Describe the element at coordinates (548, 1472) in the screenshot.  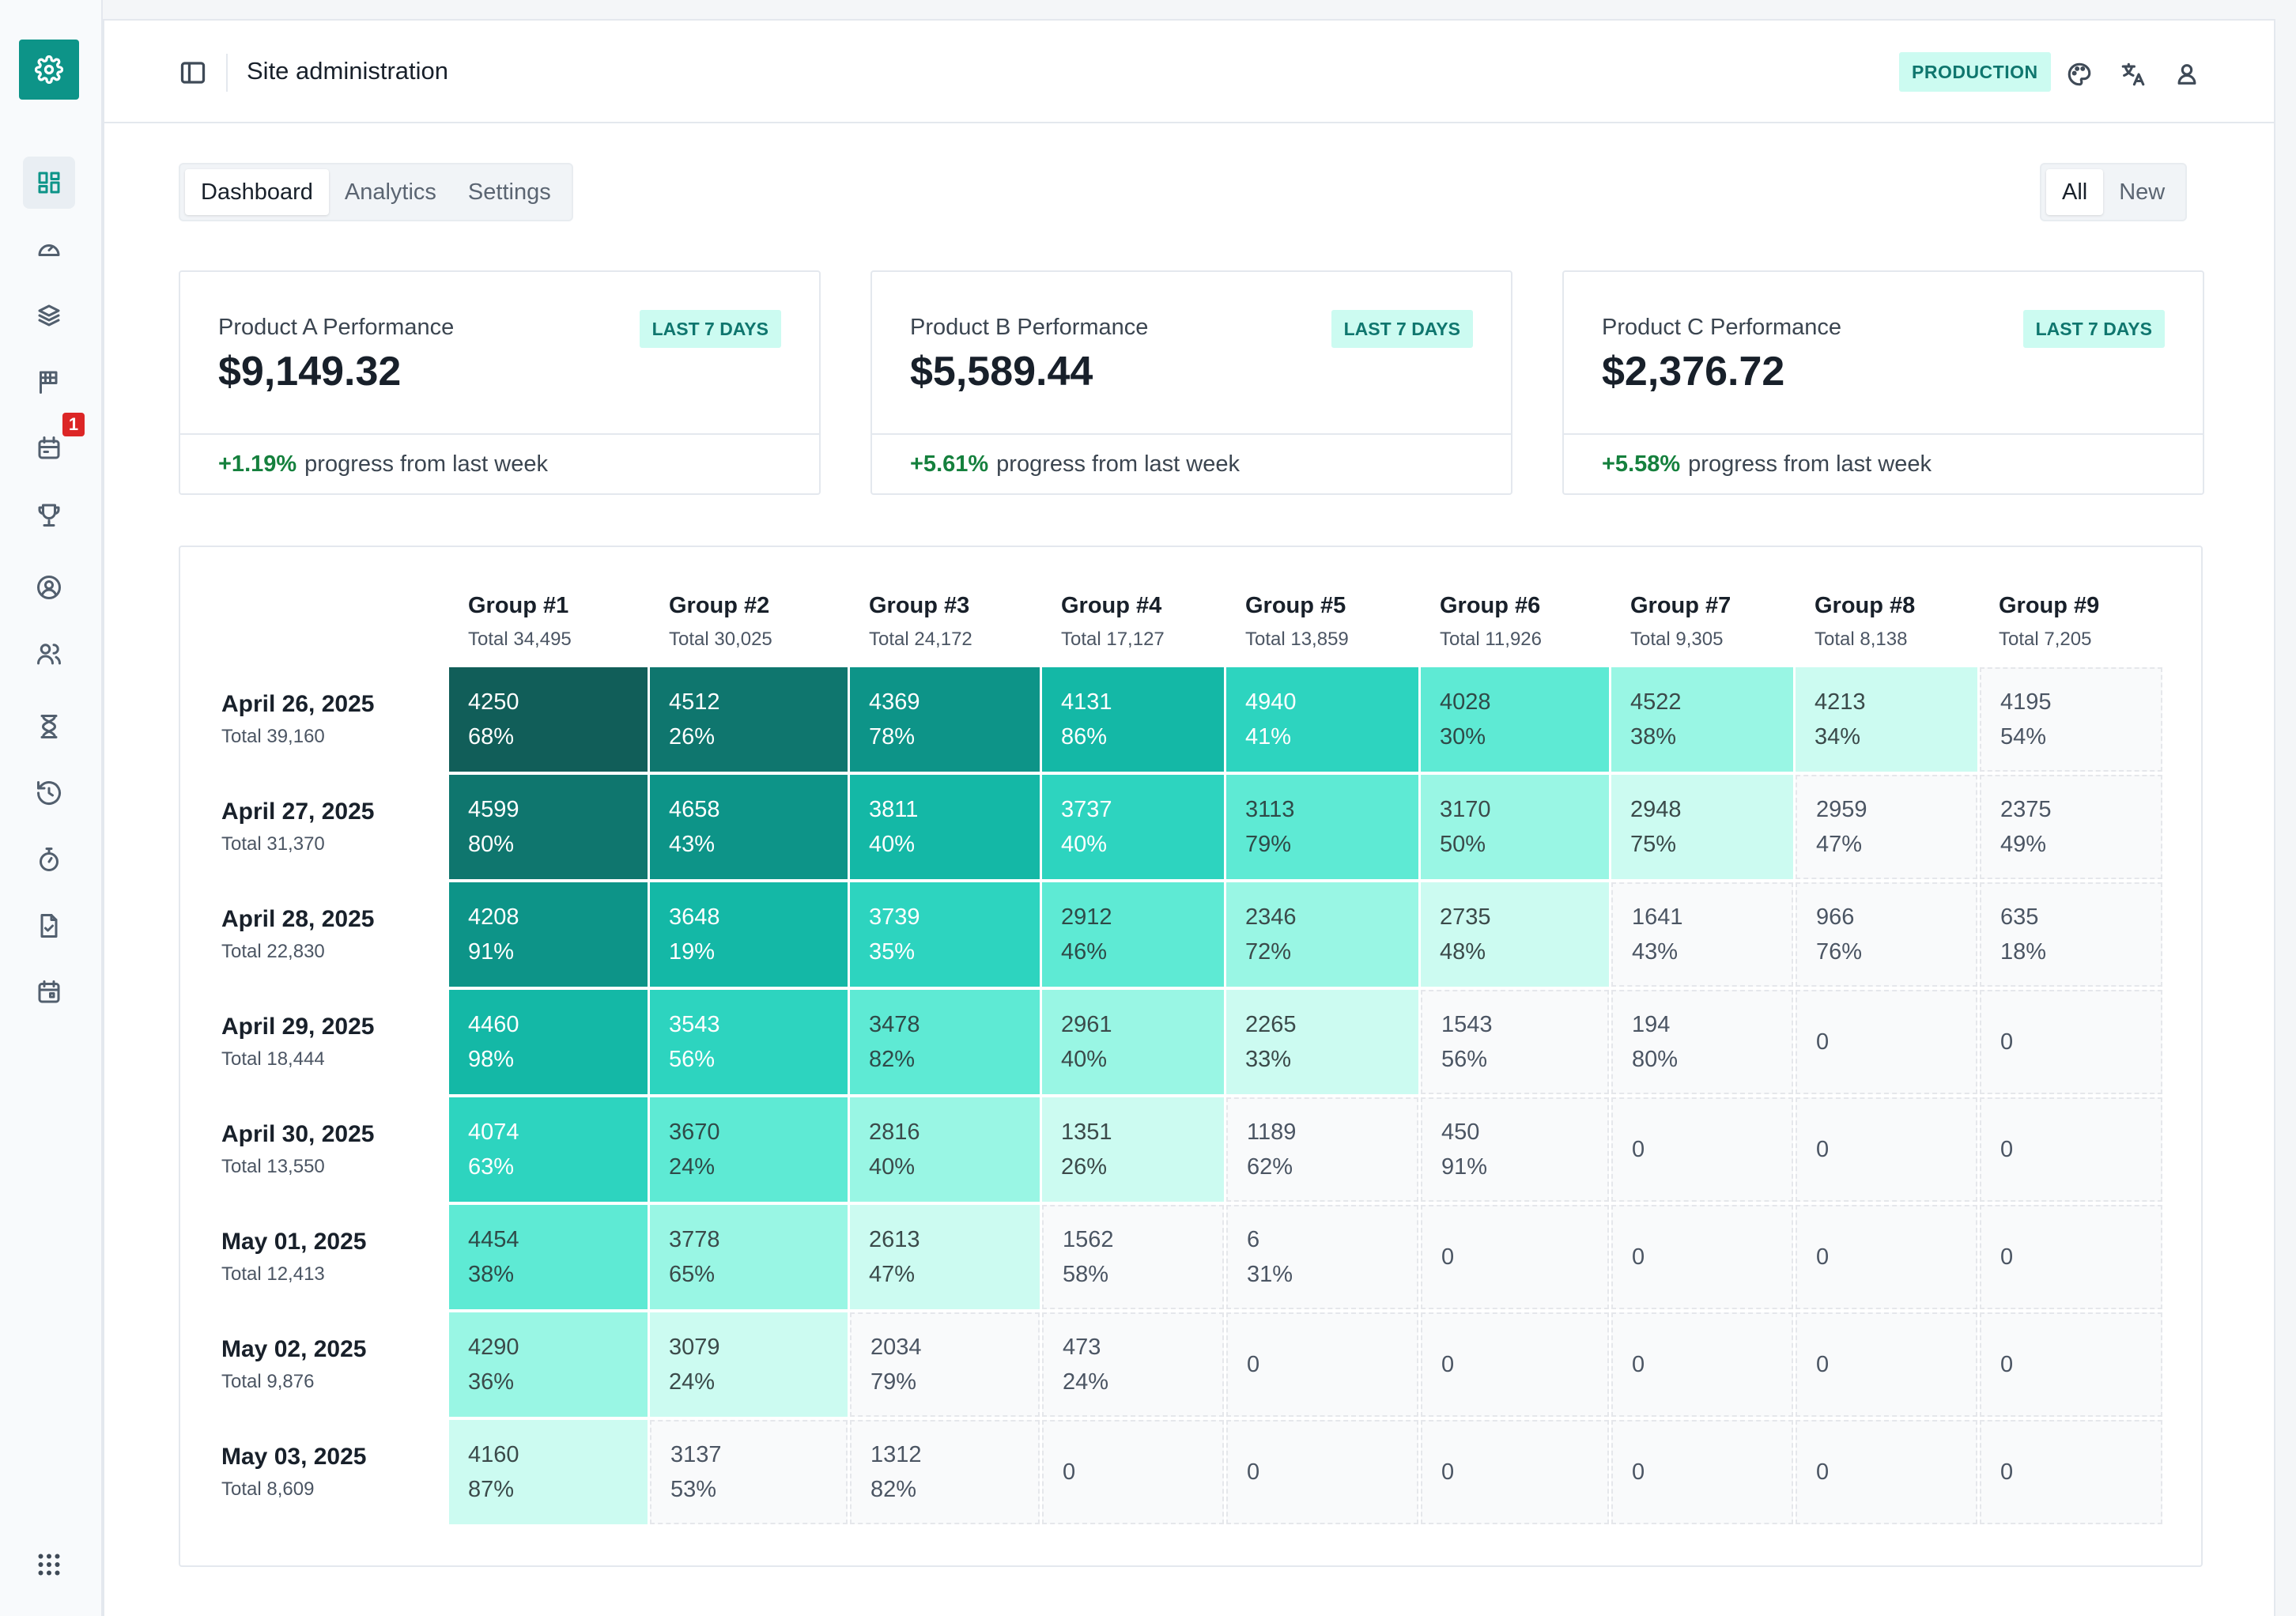
I see `heatmap-cell: 4160 87%` at that location.